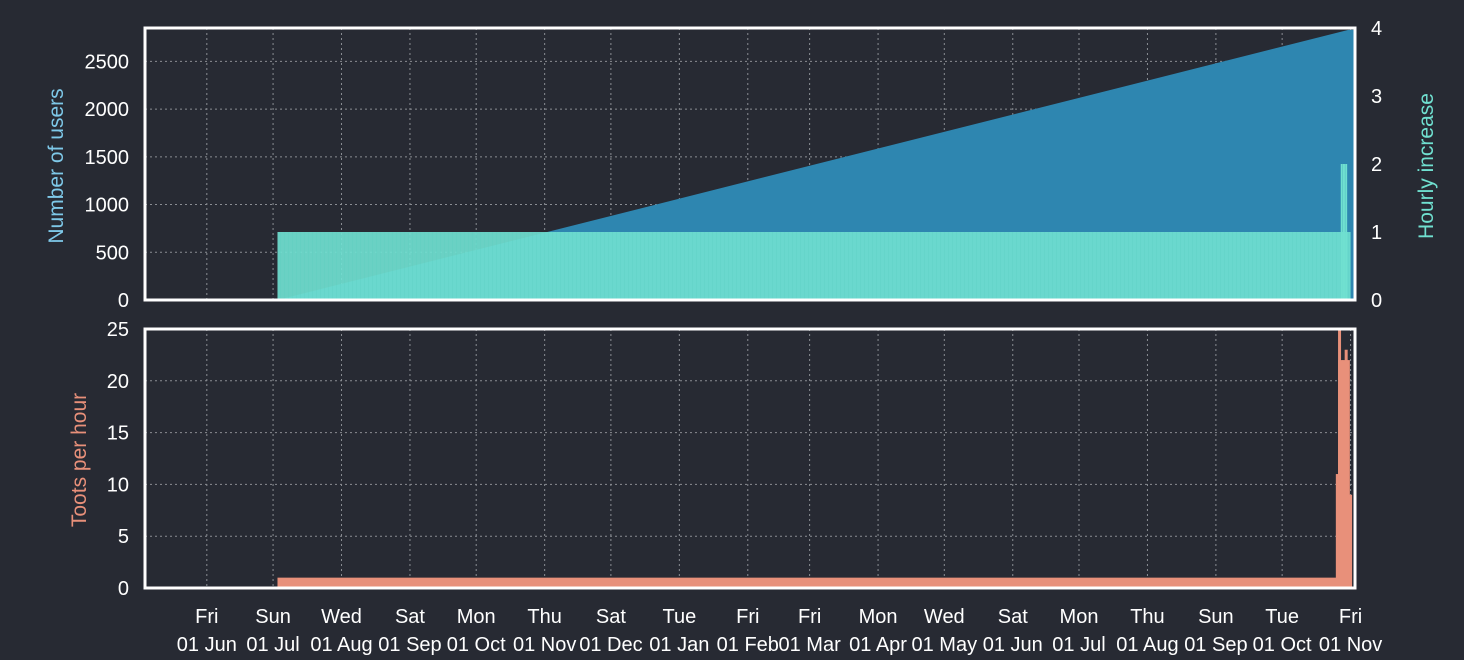 The width and height of the screenshot is (1464, 660). Describe the element at coordinates (118, 434) in the screenshot. I see `toots-tick-label: 15` at that location.